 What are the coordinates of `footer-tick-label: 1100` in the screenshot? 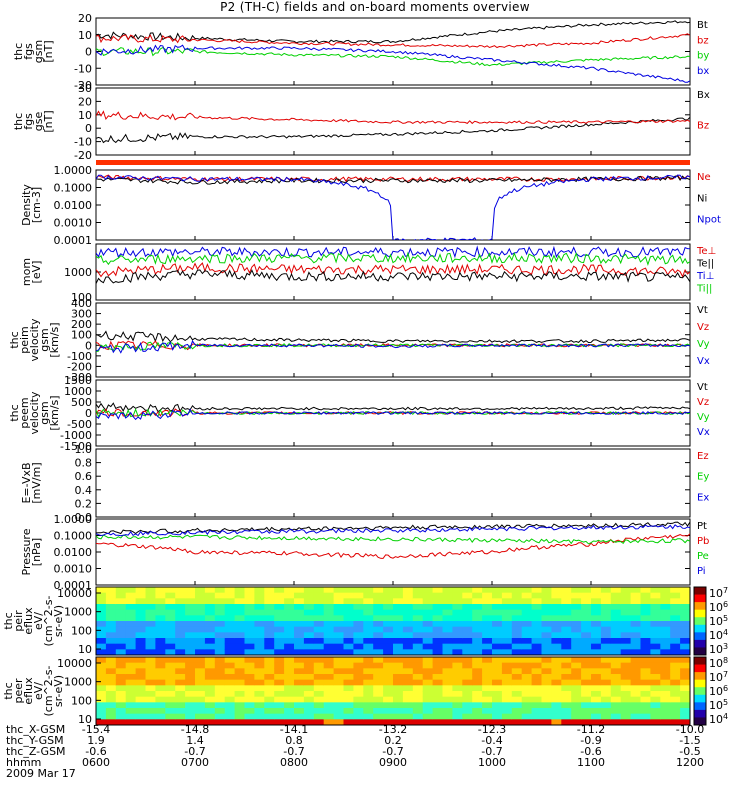 It's located at (591, 762).